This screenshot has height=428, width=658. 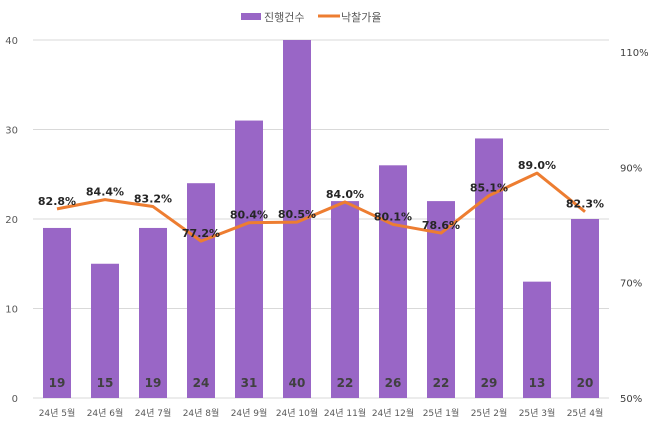 What do you see at coordinates (631, 399) in the screenshot?
I see `right-tick-label: 50%` at bounding box center [631, 399].